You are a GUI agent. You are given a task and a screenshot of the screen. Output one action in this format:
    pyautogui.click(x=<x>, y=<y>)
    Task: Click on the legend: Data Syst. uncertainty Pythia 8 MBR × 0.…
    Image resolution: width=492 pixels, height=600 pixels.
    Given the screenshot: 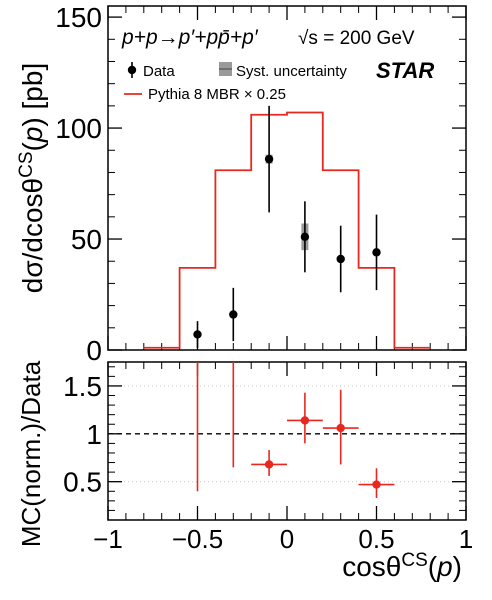 What is the action you would take?
    pyautogui.click(x=235, y=82)
    